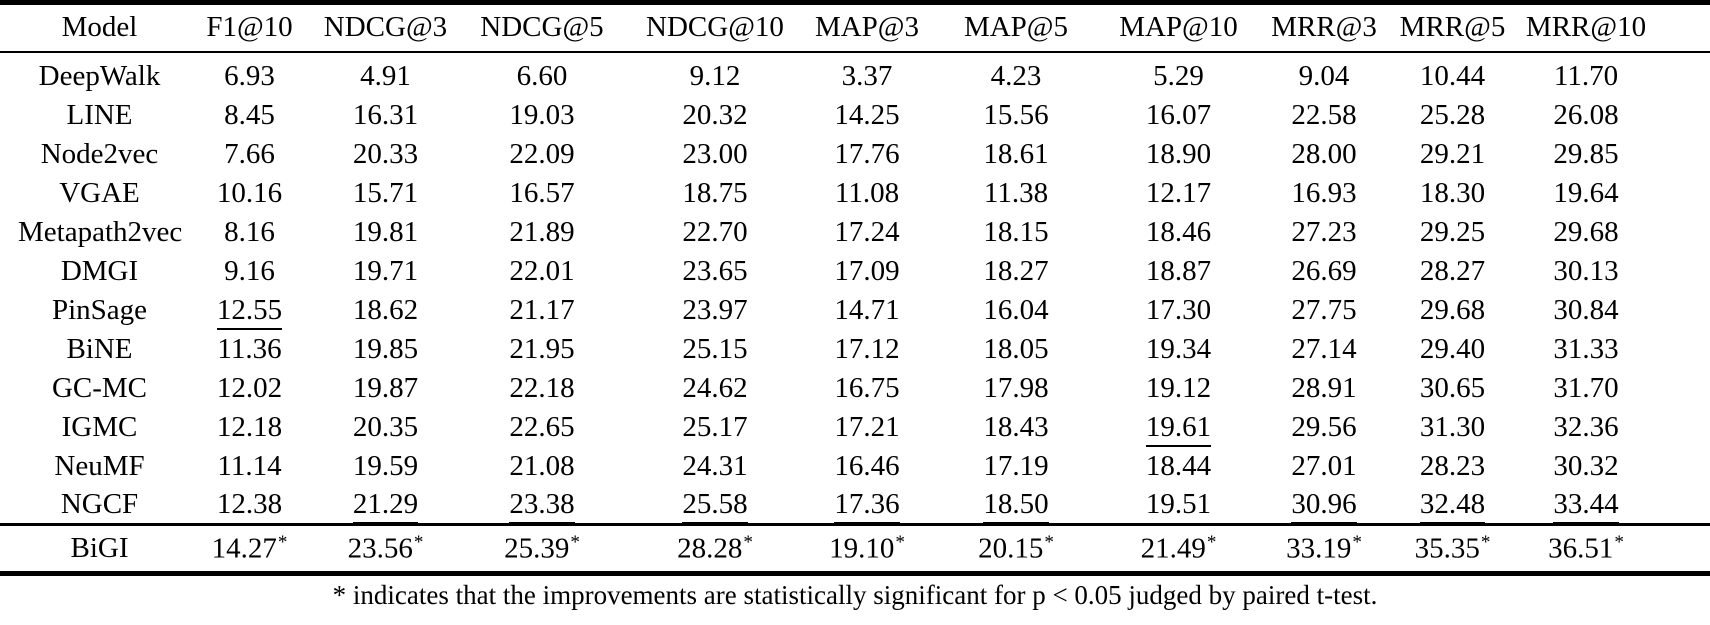 This screenshot has height=625, width=1710. What do you see at coordinates (1586, 465) in the screenshot?
I see `metric-value-text: 30.32` at bounding box center [1586, 465].